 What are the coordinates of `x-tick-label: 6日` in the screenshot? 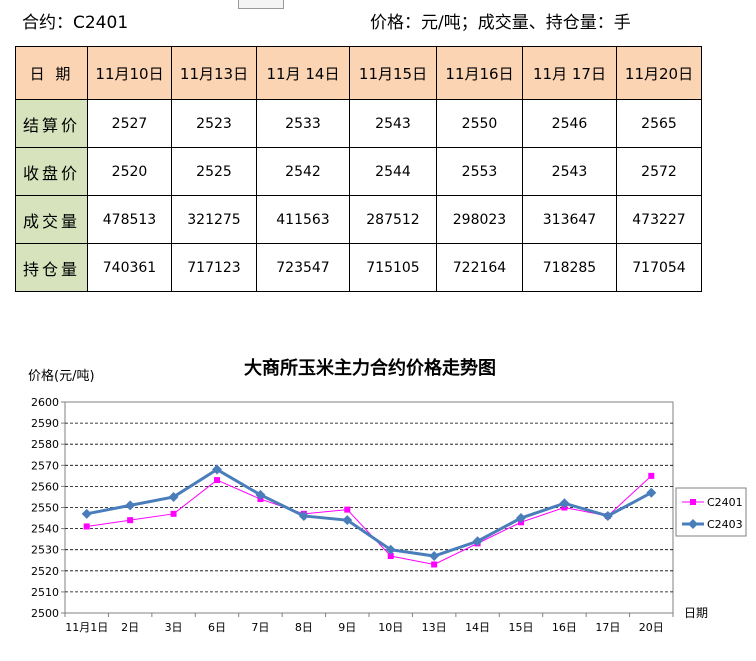 It's located at (217, 627).